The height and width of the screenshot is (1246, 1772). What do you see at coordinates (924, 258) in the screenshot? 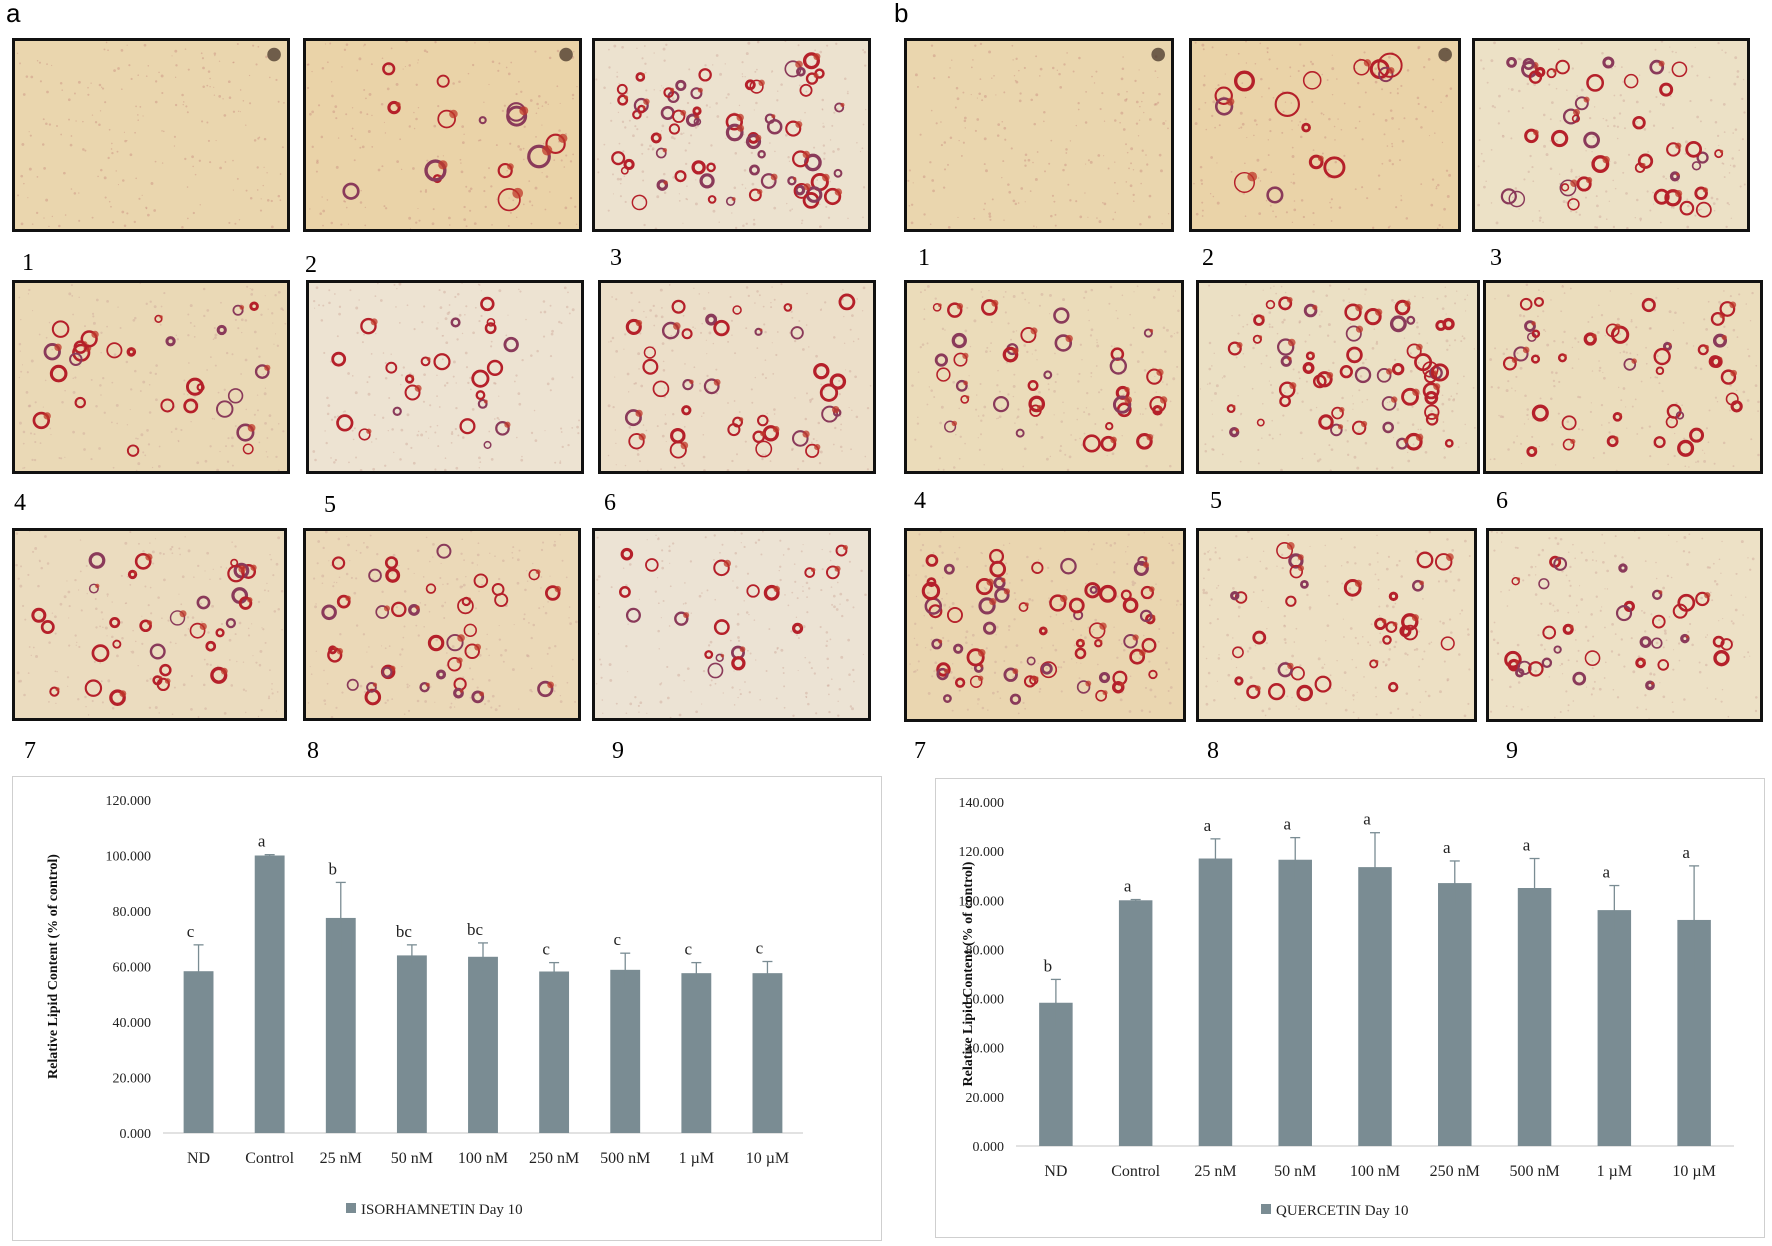
I see `micrograph-label-b-1: 1` at bounding box center [924, 258].